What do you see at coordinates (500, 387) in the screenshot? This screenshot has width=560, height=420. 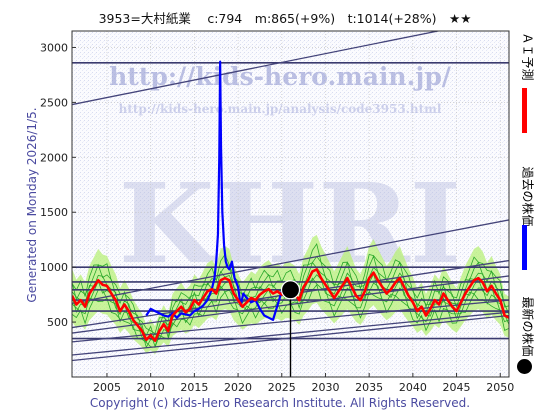 I see `x-tick-label: 2050` at bounding box center [500, 387].